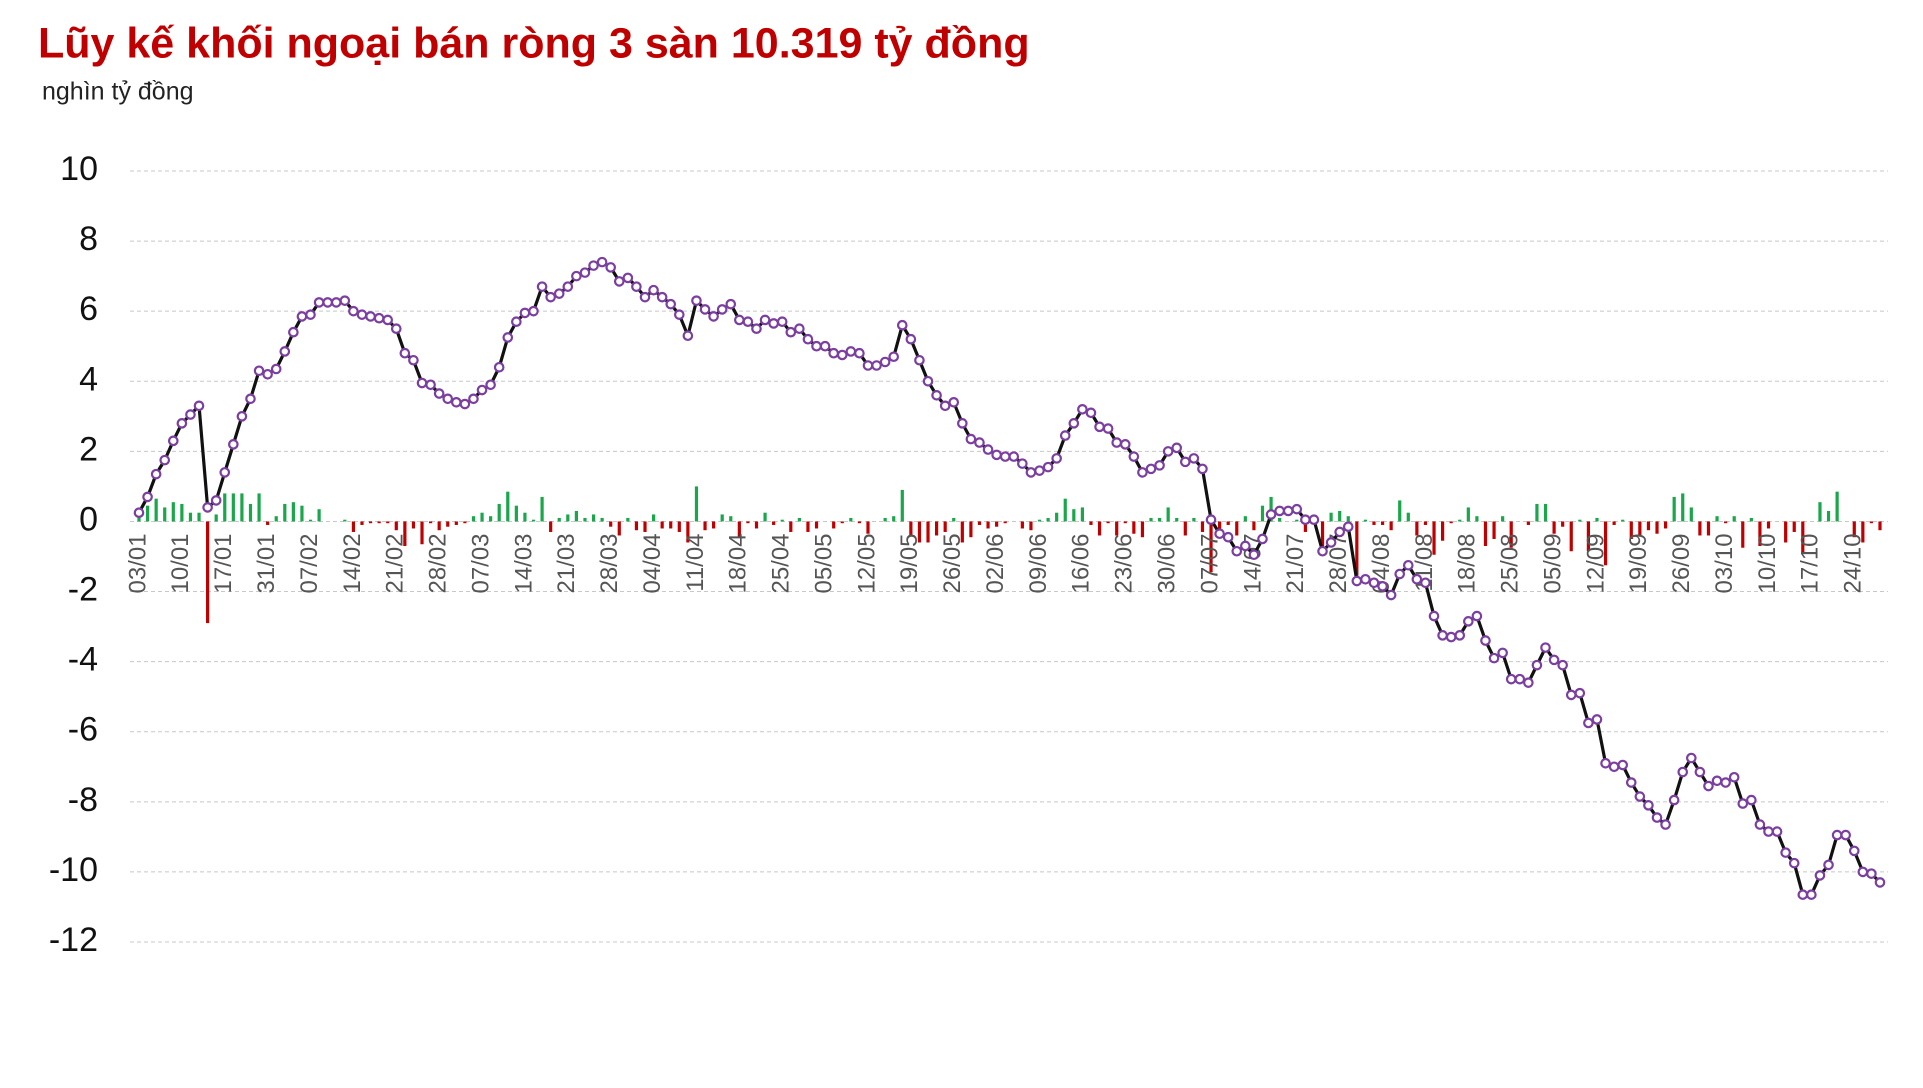 This screenshot has height=1088, width=1923. I want to click on x-tick-label: 31/01, so click(266, 563).